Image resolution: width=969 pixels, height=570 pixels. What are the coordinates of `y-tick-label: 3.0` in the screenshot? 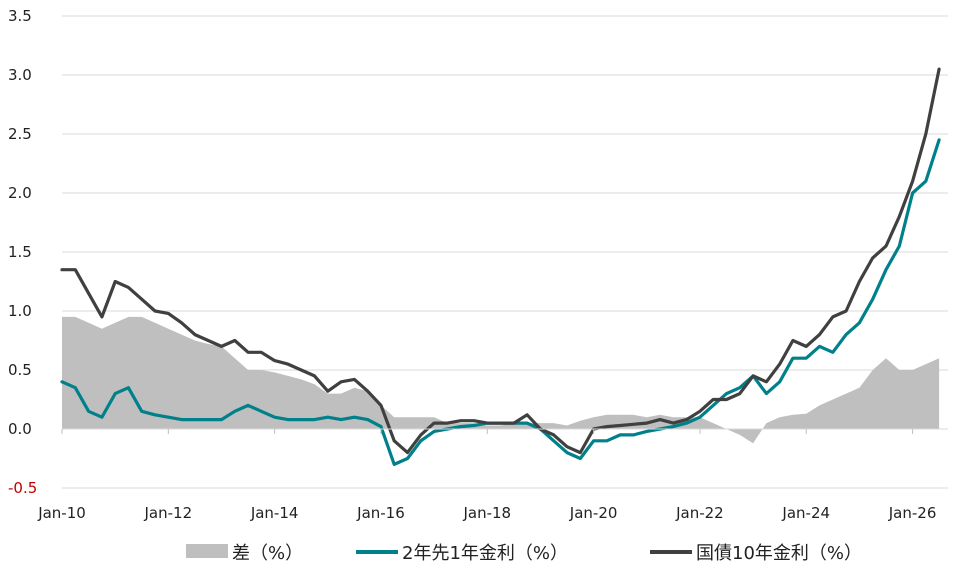 It's located at (20, 75).